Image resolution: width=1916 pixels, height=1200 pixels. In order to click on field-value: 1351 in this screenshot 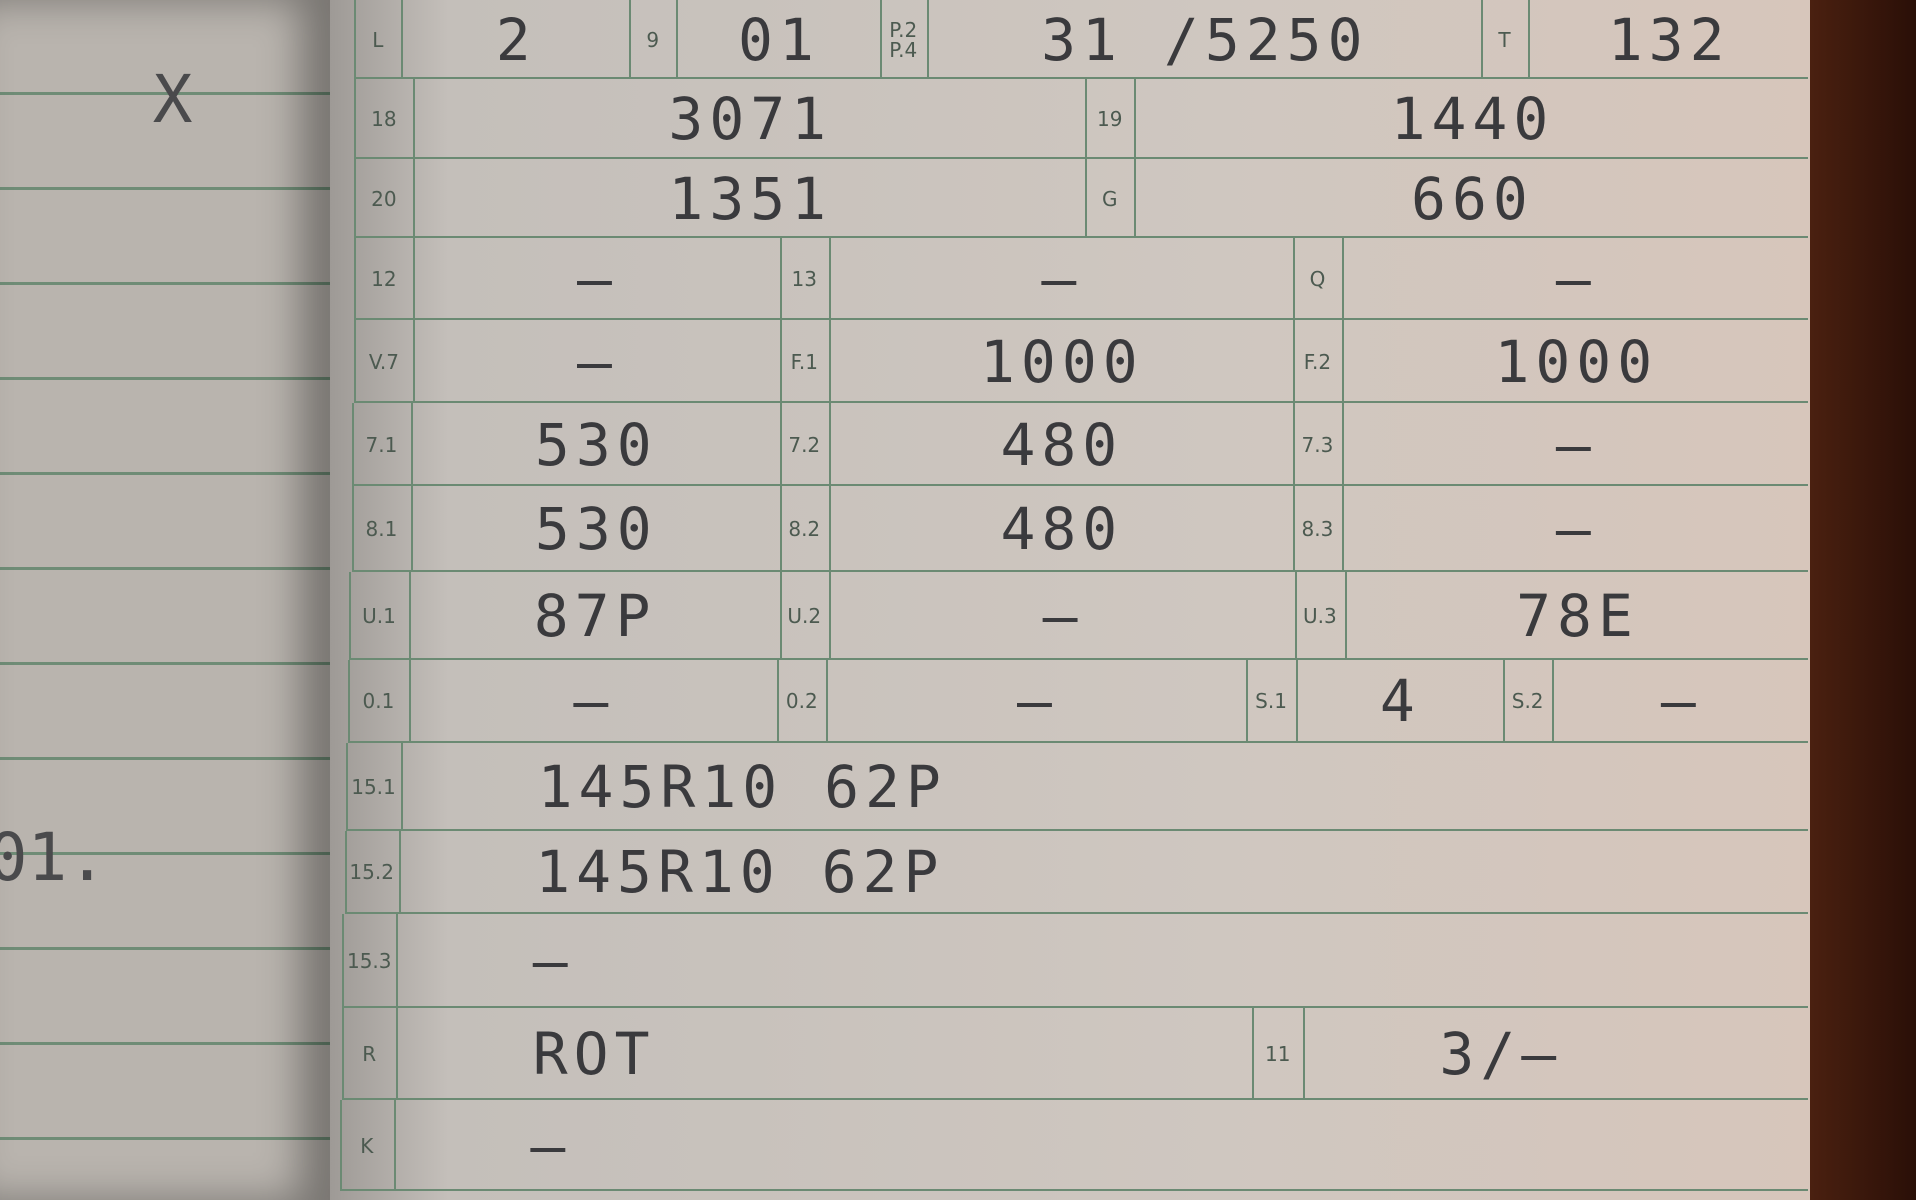, I will do `click(750, 198)`.